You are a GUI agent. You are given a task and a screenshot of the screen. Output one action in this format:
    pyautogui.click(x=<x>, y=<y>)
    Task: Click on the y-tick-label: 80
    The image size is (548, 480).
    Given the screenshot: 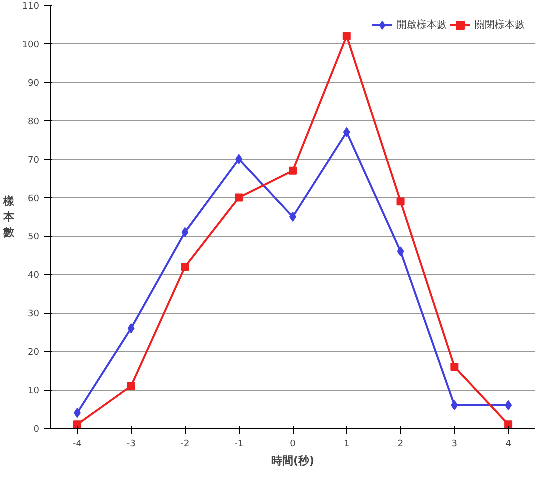 What is the action you would take?
    pyautogui.click(x=34, y=122)
    